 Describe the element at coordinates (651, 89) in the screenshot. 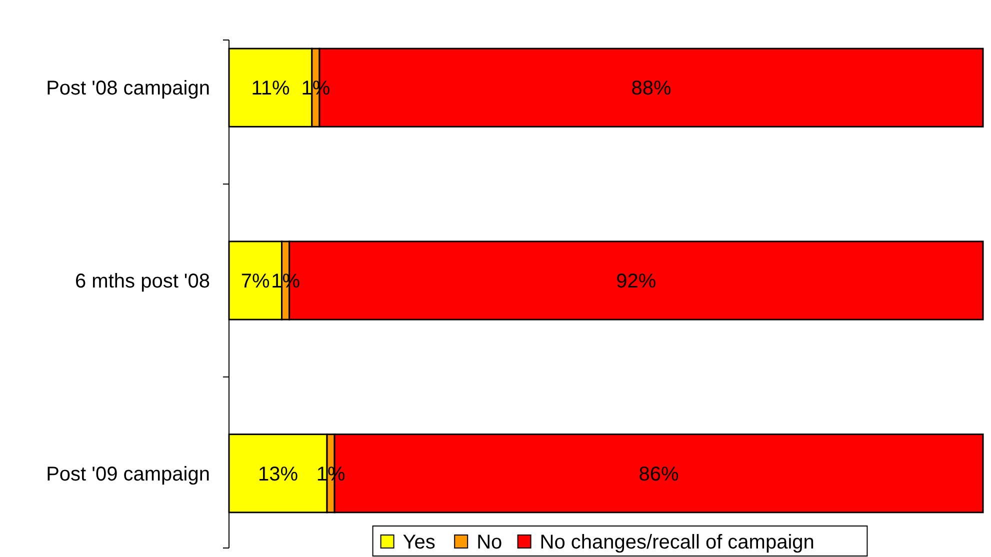

I see `data-label: 88%` at that location.